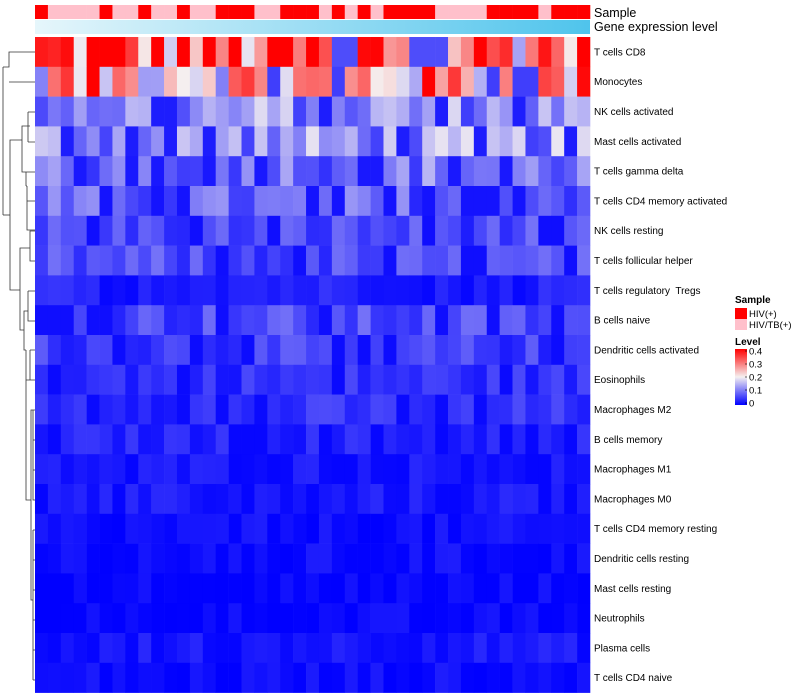  What do you see at coordinates (753, 300) in the screenshot?
I see `legend-sample-title: Sample` at bounding box center [753, 300].